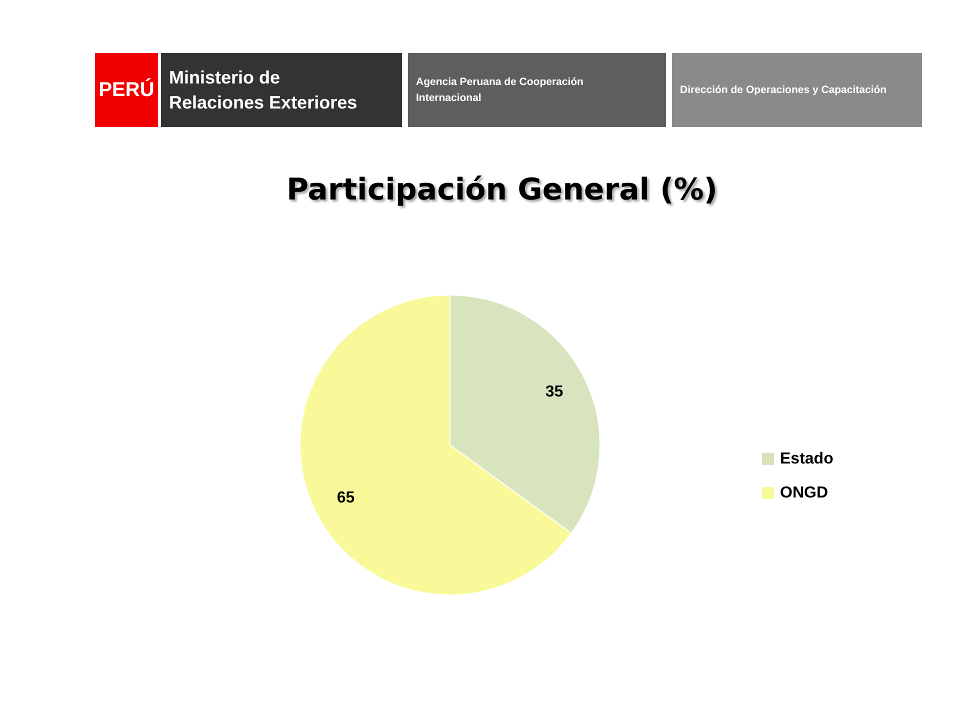 Image resolution: width=960 pixels, height=720 pixels. I want to click on data-label: 35, so click(554, 391).